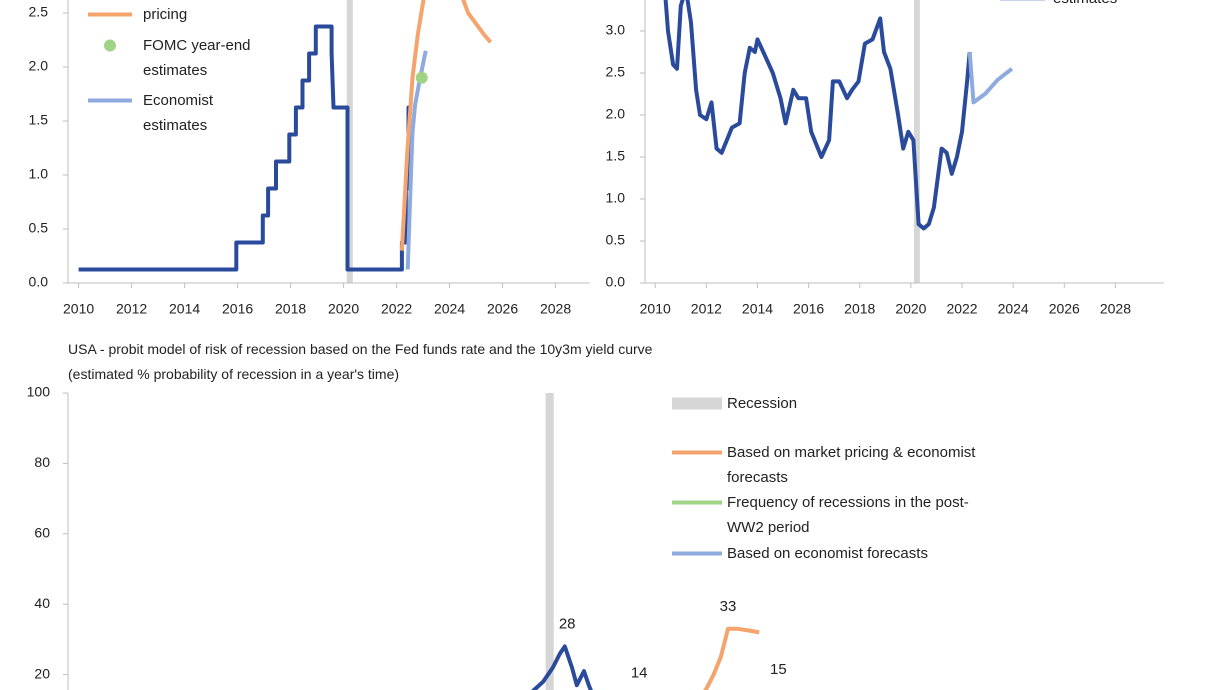 This screenshot has width=1226, height=690. What do you see at coordinates (42, 462) in the screenshot?
I see `y-tick-label: 80` at bounding box center [42, 462].